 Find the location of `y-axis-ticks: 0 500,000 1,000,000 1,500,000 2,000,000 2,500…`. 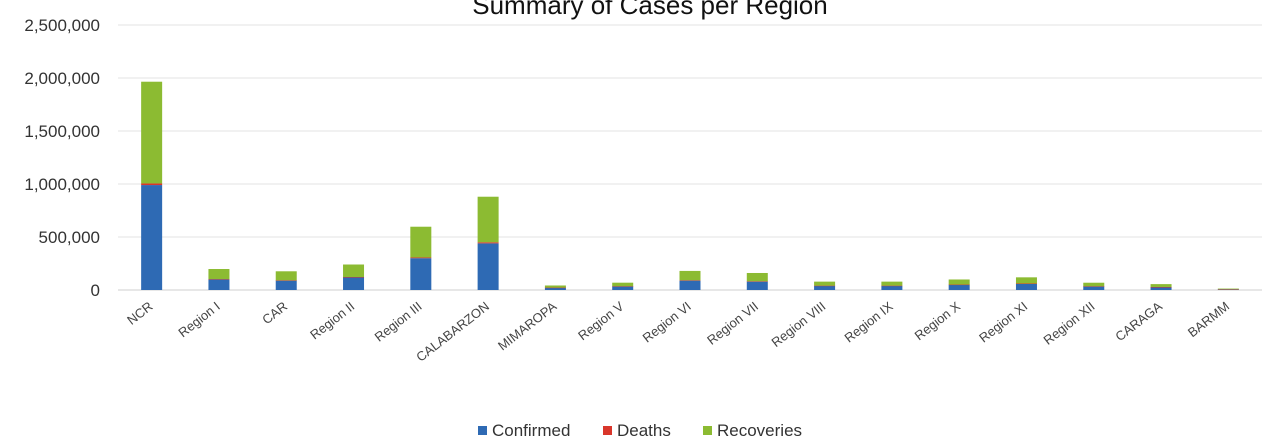

y-axis-ticks: 0 500,000 1,000,000 1,500,000 2,000,000 2,500… is located at coordinates (62, 158).